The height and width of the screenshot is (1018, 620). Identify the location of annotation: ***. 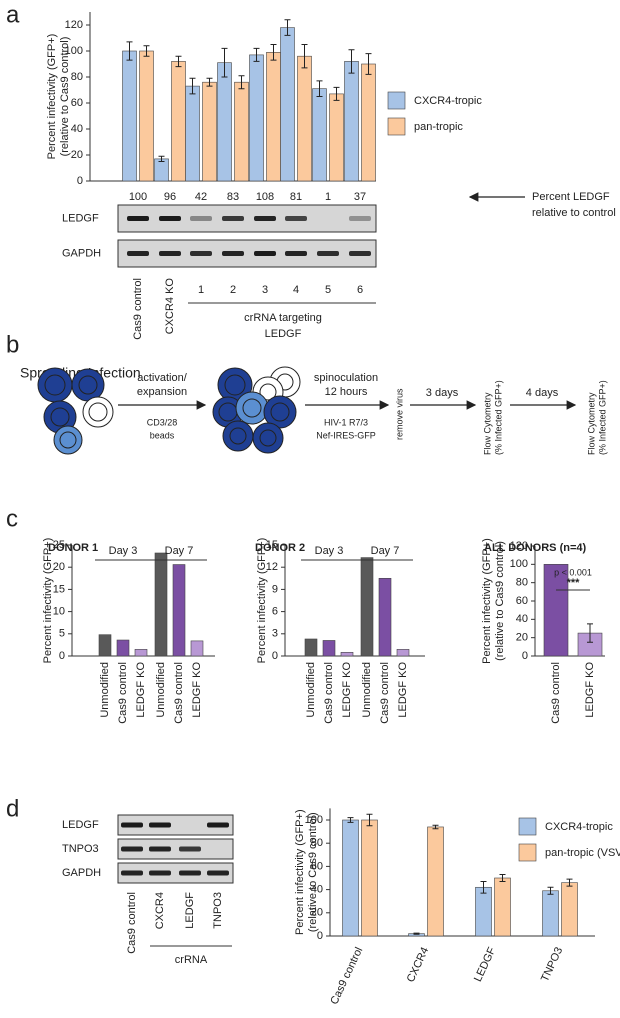
(574, 583).